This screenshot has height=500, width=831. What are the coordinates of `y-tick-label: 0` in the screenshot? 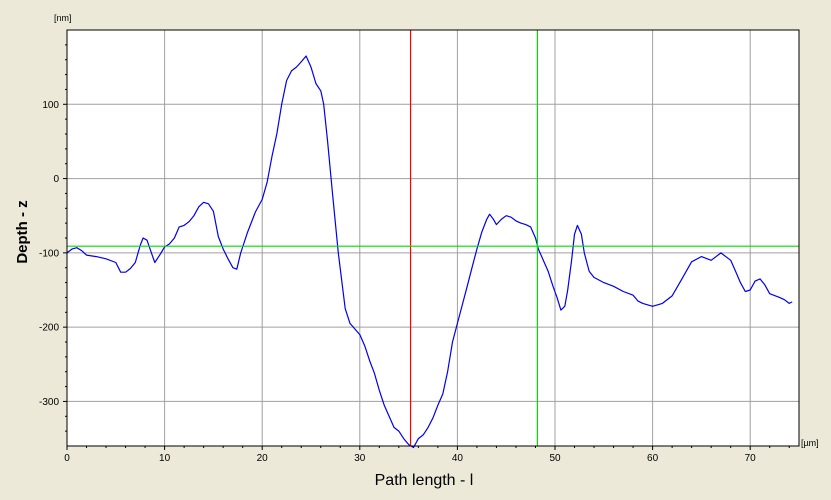 It's located at (56, 179).